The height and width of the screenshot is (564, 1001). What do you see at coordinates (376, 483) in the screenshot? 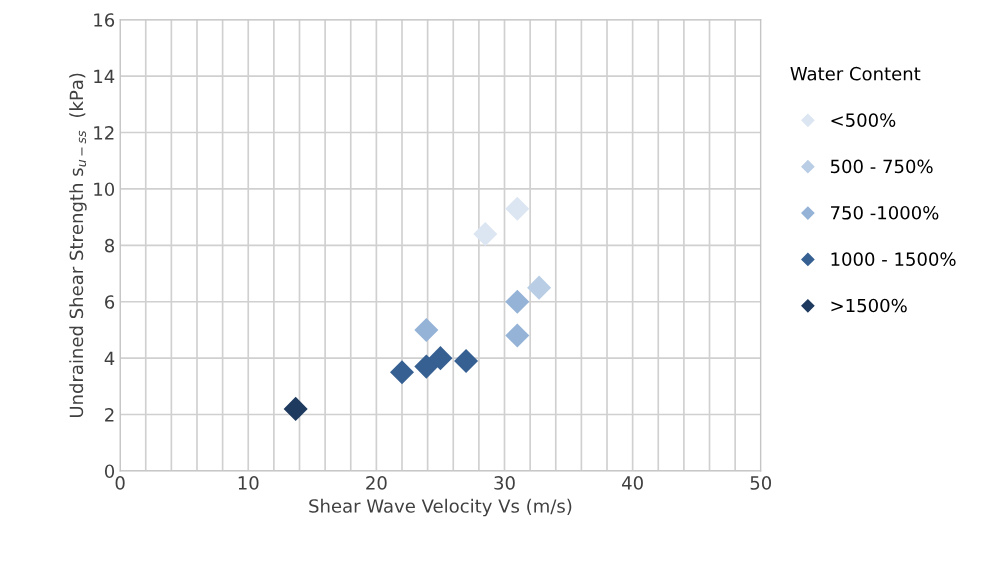
I see `x-tick-label: 20` at bounding box center [376, 483].